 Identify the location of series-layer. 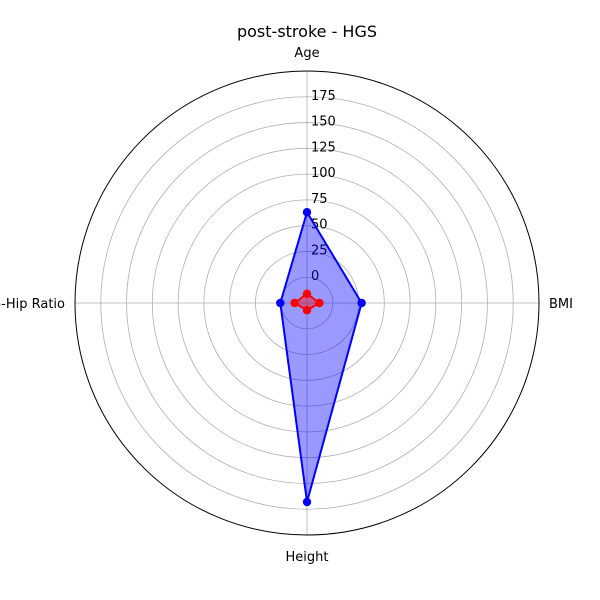
(321, 357).